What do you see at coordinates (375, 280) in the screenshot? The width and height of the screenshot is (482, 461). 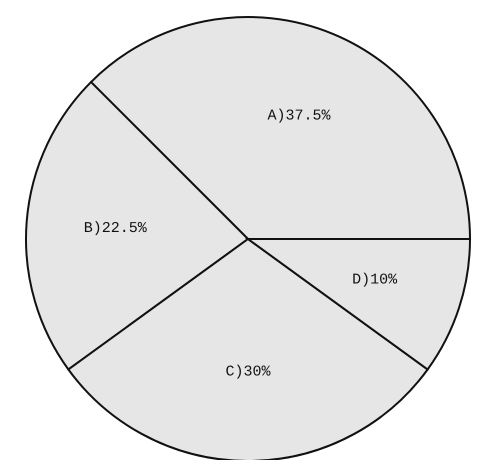 I see `slice-label: D)10%` at bounding box center [375, 280].